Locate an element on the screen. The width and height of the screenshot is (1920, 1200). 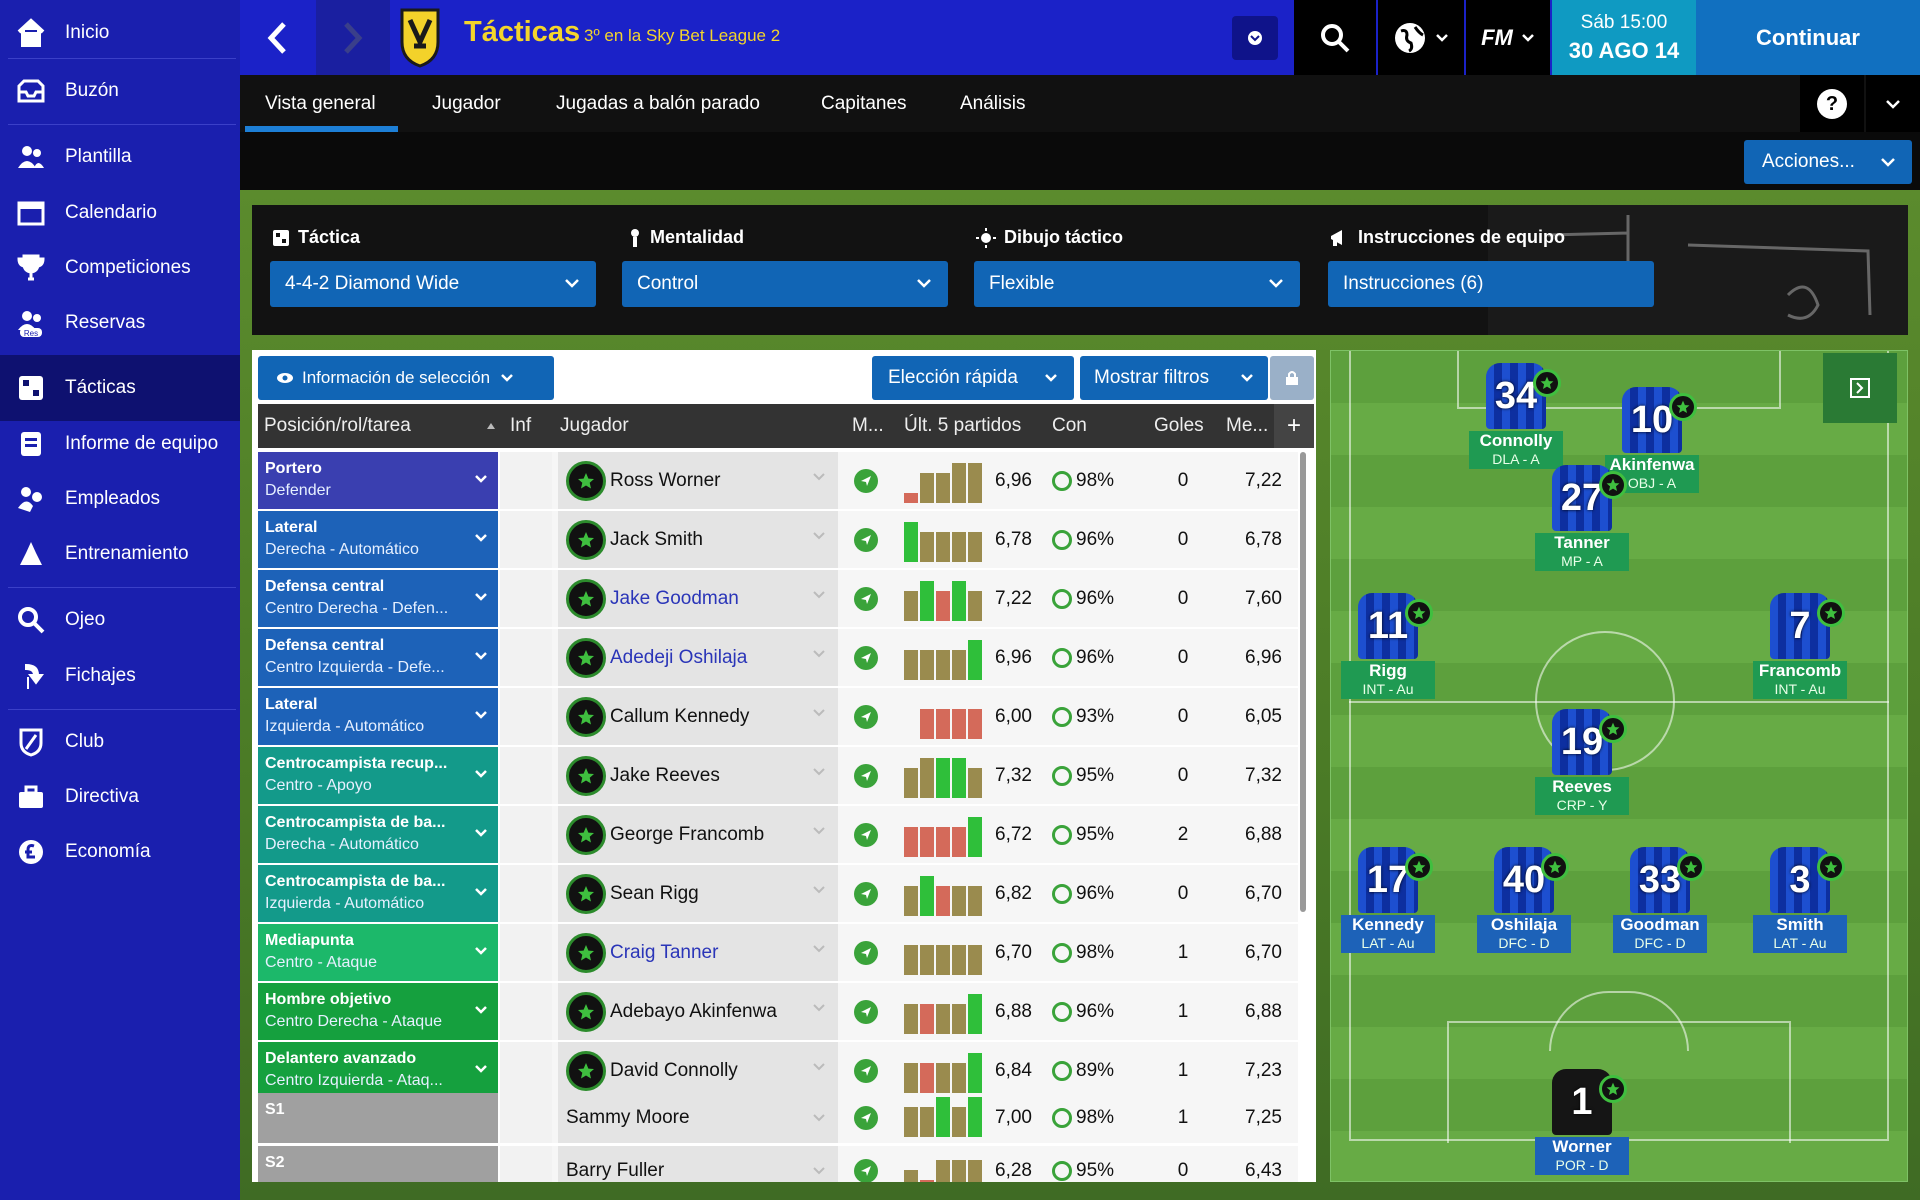
col-goals: Goles is located at coordinates (1179, 425).